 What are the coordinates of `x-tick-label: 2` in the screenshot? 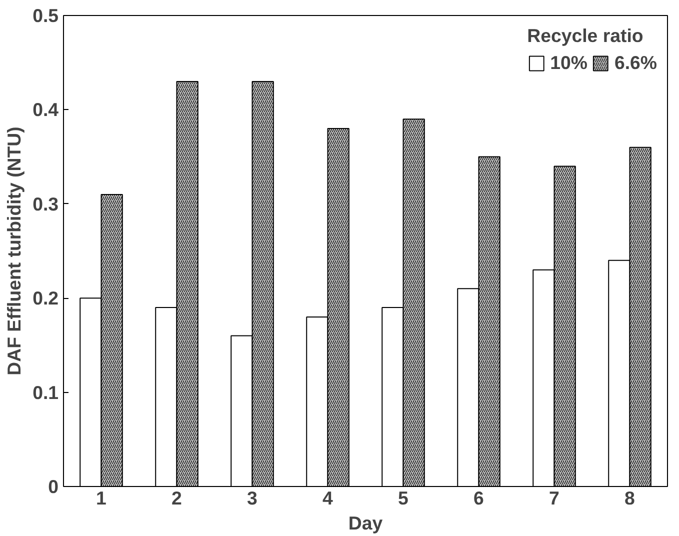 It's located at (177, 498).